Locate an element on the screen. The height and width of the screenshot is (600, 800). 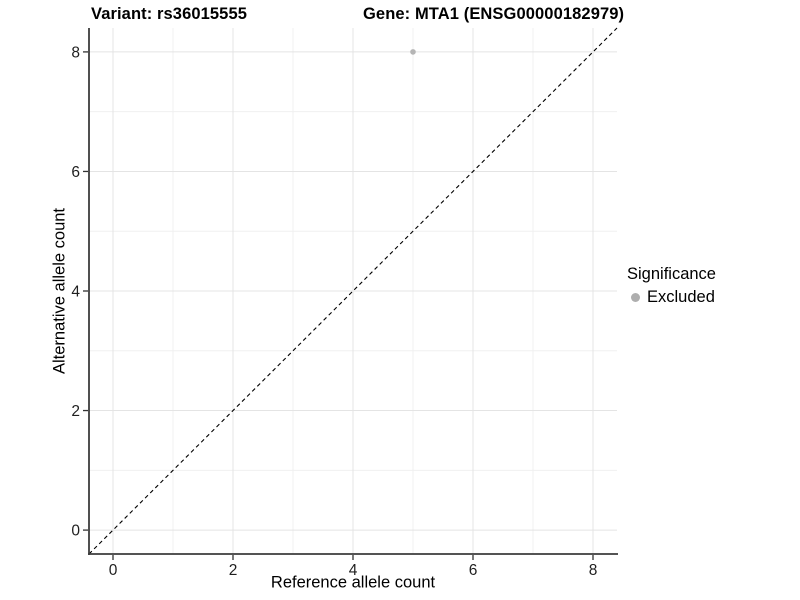
x-tick-label: 4 is located at coordinates (353, 570).